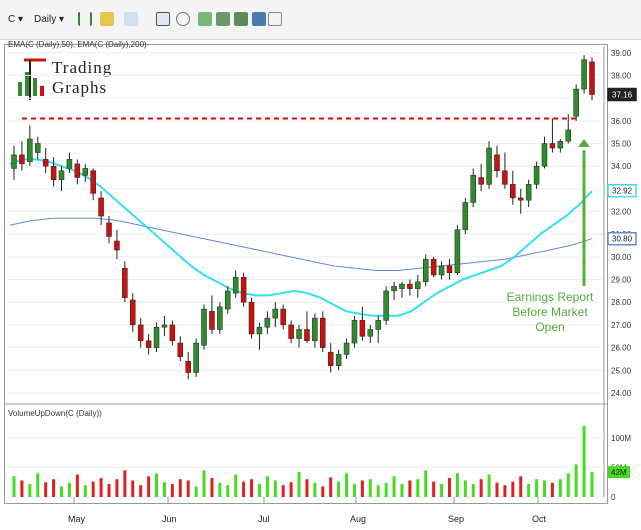  What do you see at coordinates (621, 53) in the screenshot?
I see `price-tick-label: 39.00` at bounding box center [621, 53].